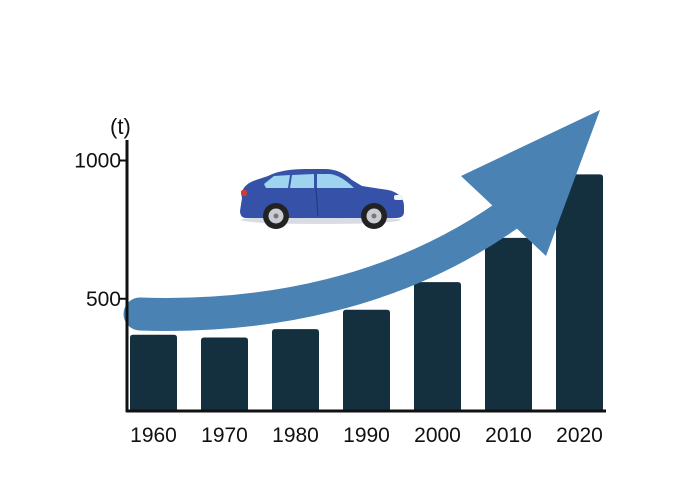  Describe the element at coordinates (437, 346) in the screenshot. I see `bar-2000` at that location.